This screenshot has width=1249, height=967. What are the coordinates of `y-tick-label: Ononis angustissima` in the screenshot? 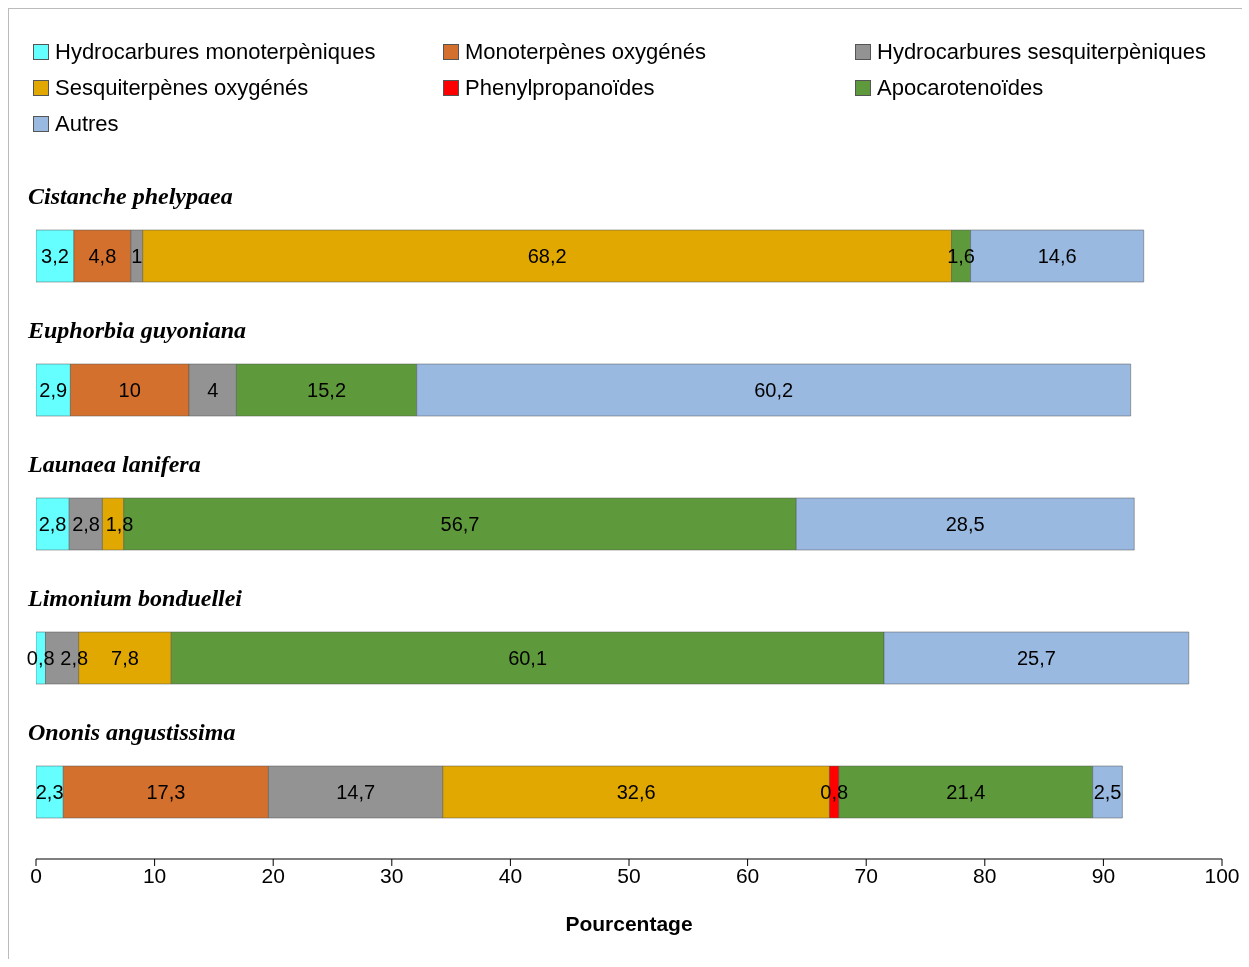 It's located at (132, 732).